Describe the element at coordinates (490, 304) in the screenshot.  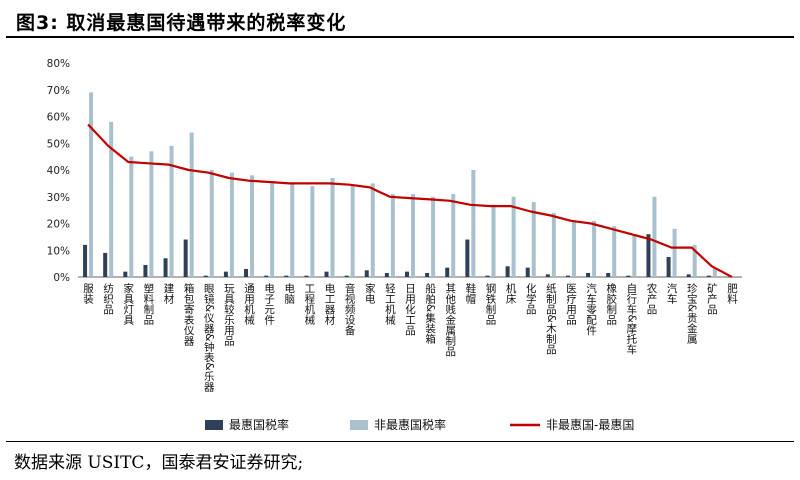
I see `category-label: 钢铁制品` at that location.